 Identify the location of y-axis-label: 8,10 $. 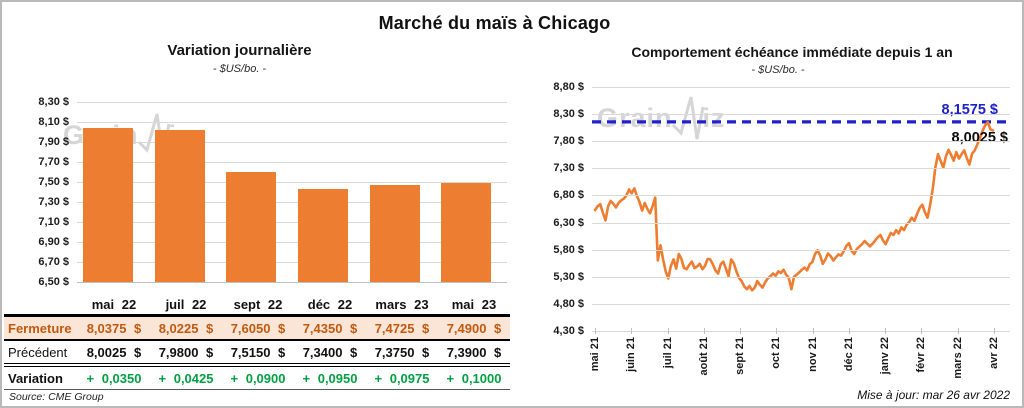
(53, 122).